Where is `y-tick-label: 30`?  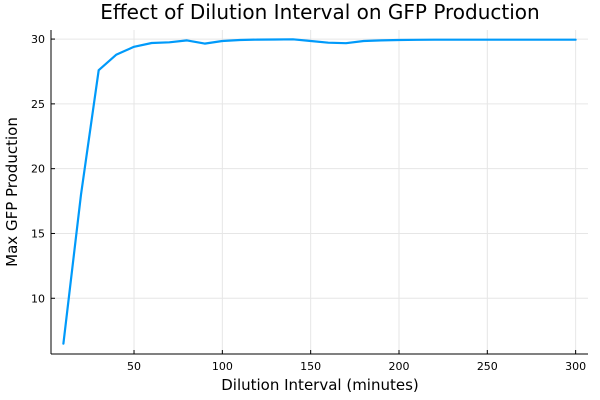
y-tick-label: 30 is located at coordinates (38, 39).